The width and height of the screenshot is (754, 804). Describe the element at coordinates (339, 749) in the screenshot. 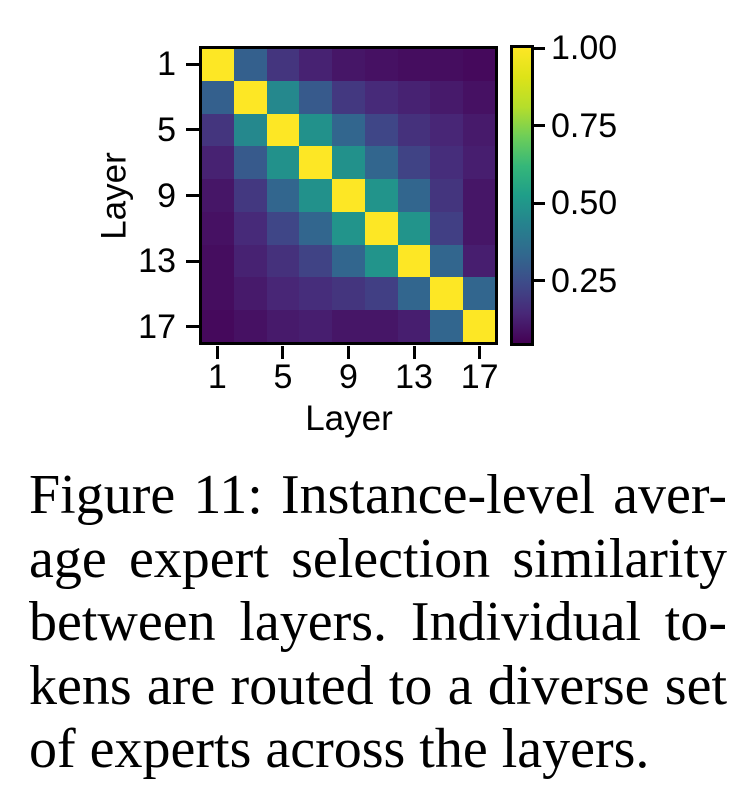

I see `caption-line: of experts across the layers.` at that location.